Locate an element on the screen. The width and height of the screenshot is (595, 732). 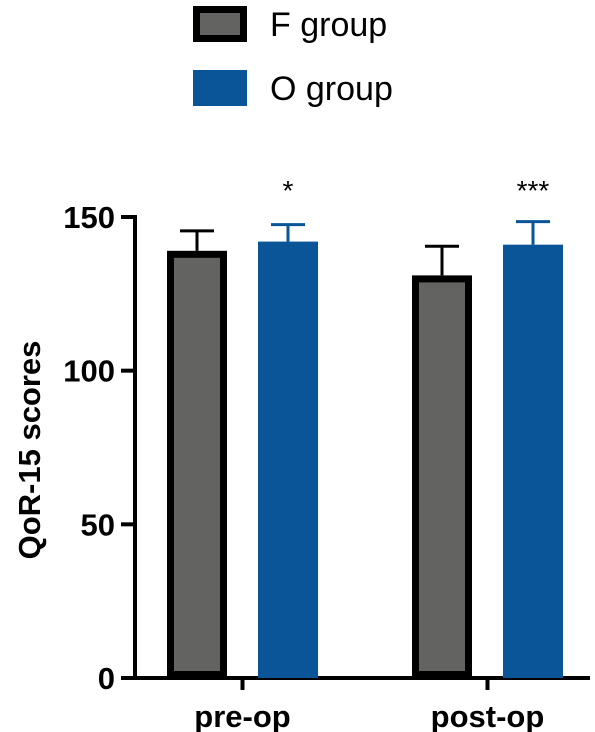
legend-label-0: F group is located at coordinates (328, 25).